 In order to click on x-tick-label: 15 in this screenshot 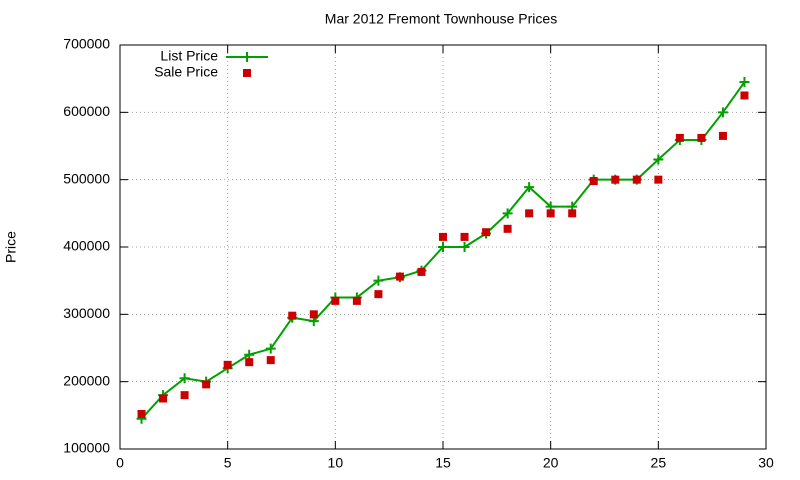, I will do `click(443, 463)`.